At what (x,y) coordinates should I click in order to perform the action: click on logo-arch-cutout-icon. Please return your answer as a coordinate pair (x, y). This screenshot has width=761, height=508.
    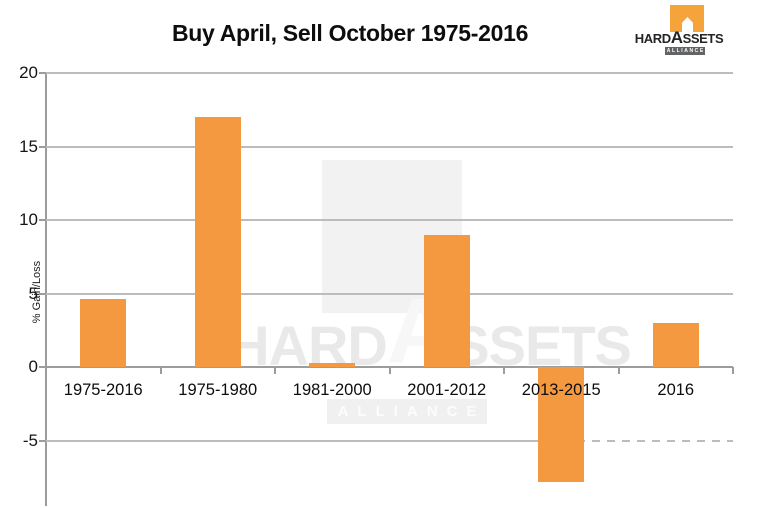
    Looking at the image, I should click on (687, 24).